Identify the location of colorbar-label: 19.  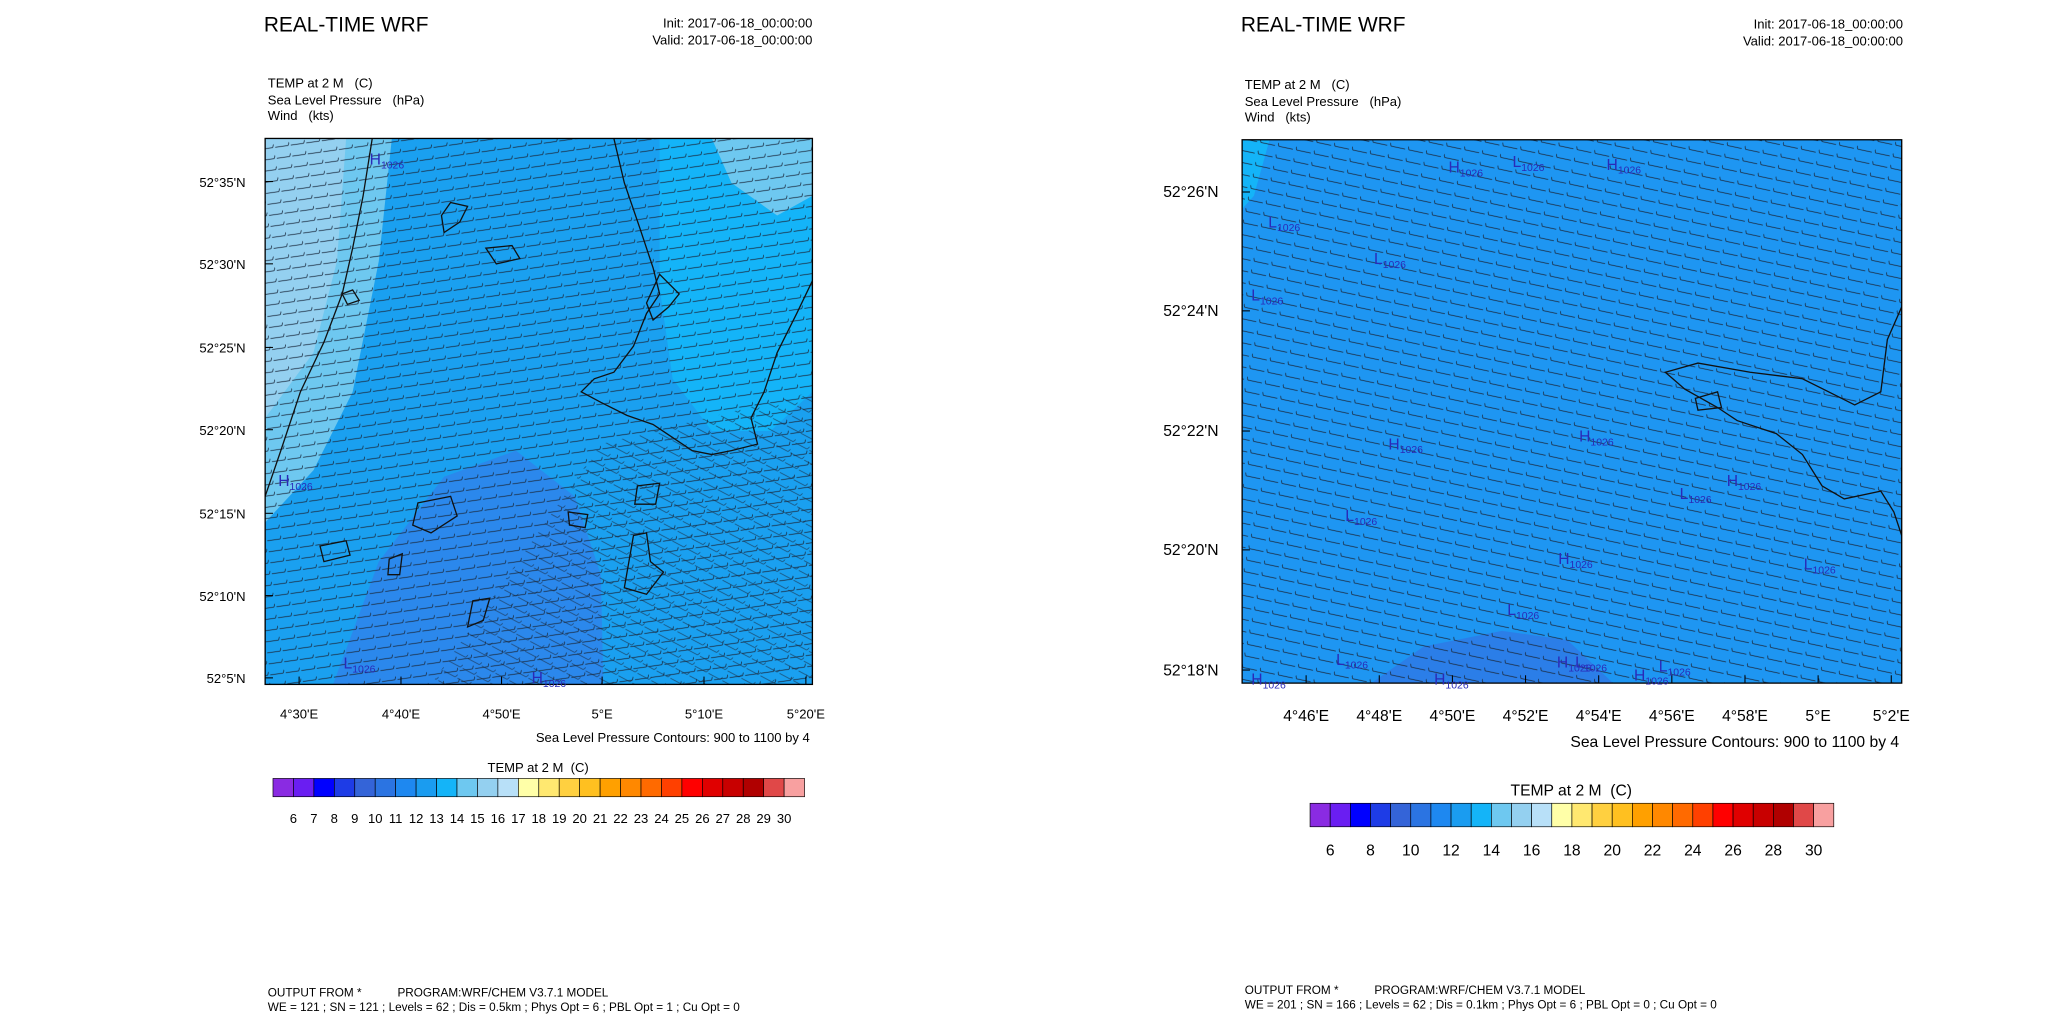
(559, 818).